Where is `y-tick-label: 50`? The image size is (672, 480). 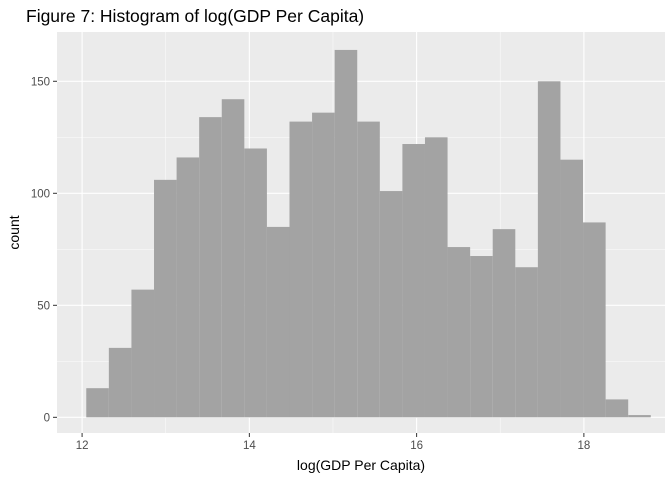
y-tick-label: 50 is located at coordinates (43, 306).